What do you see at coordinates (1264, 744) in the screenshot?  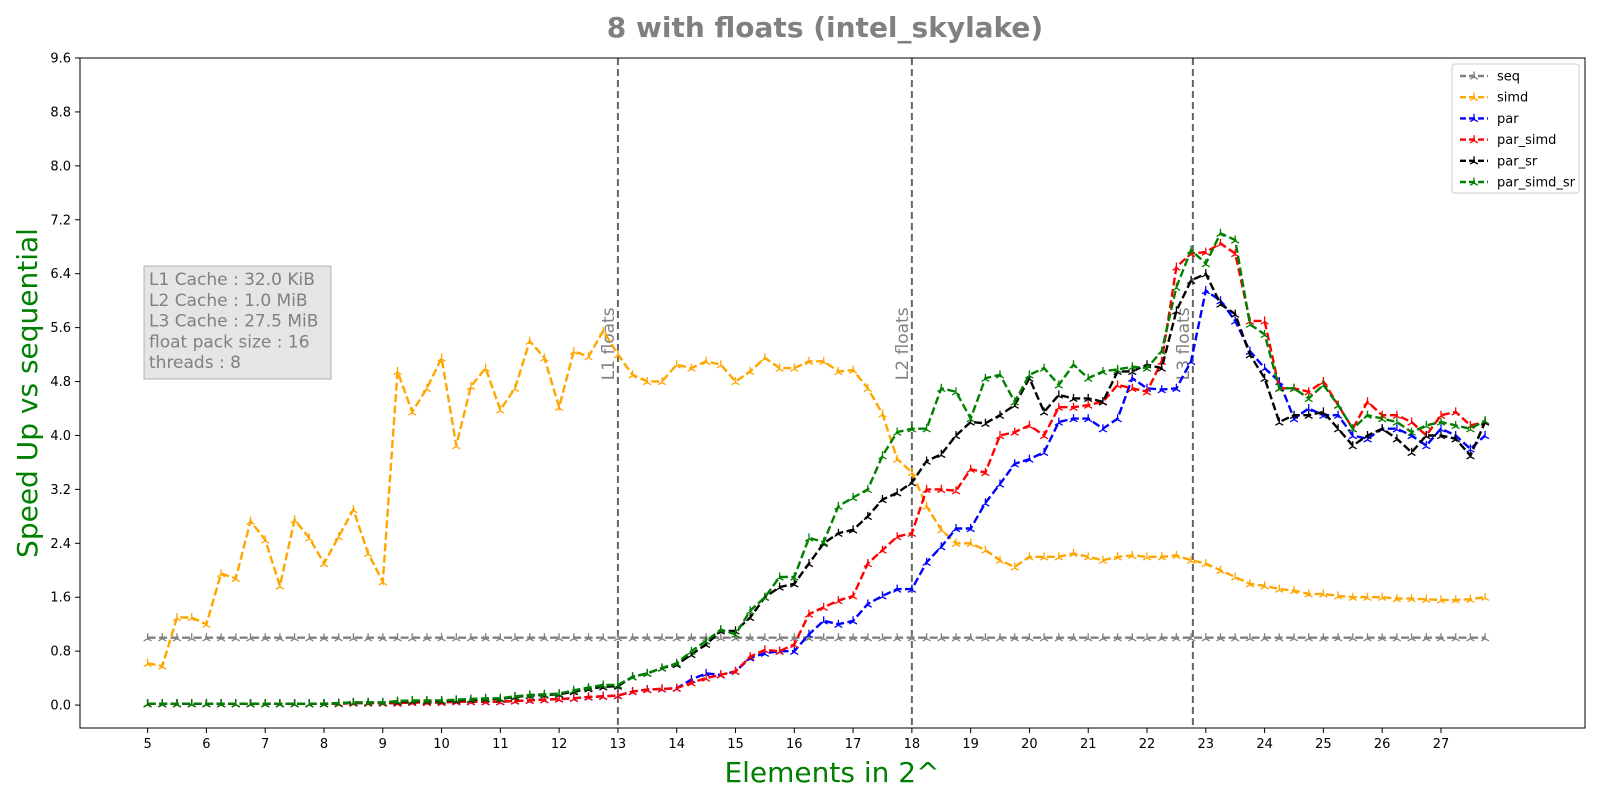 I see `x-tick-label: 24` at bounding box center [1264, 744].